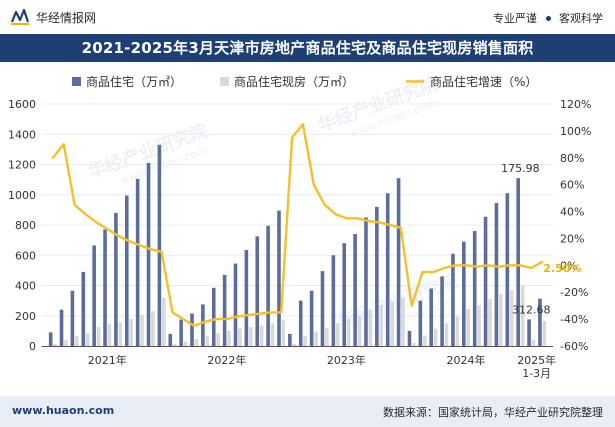 The width and height of the screenshot is (615, 427). I want to click on y-right-tick-label: 0%, so click(568, 265).